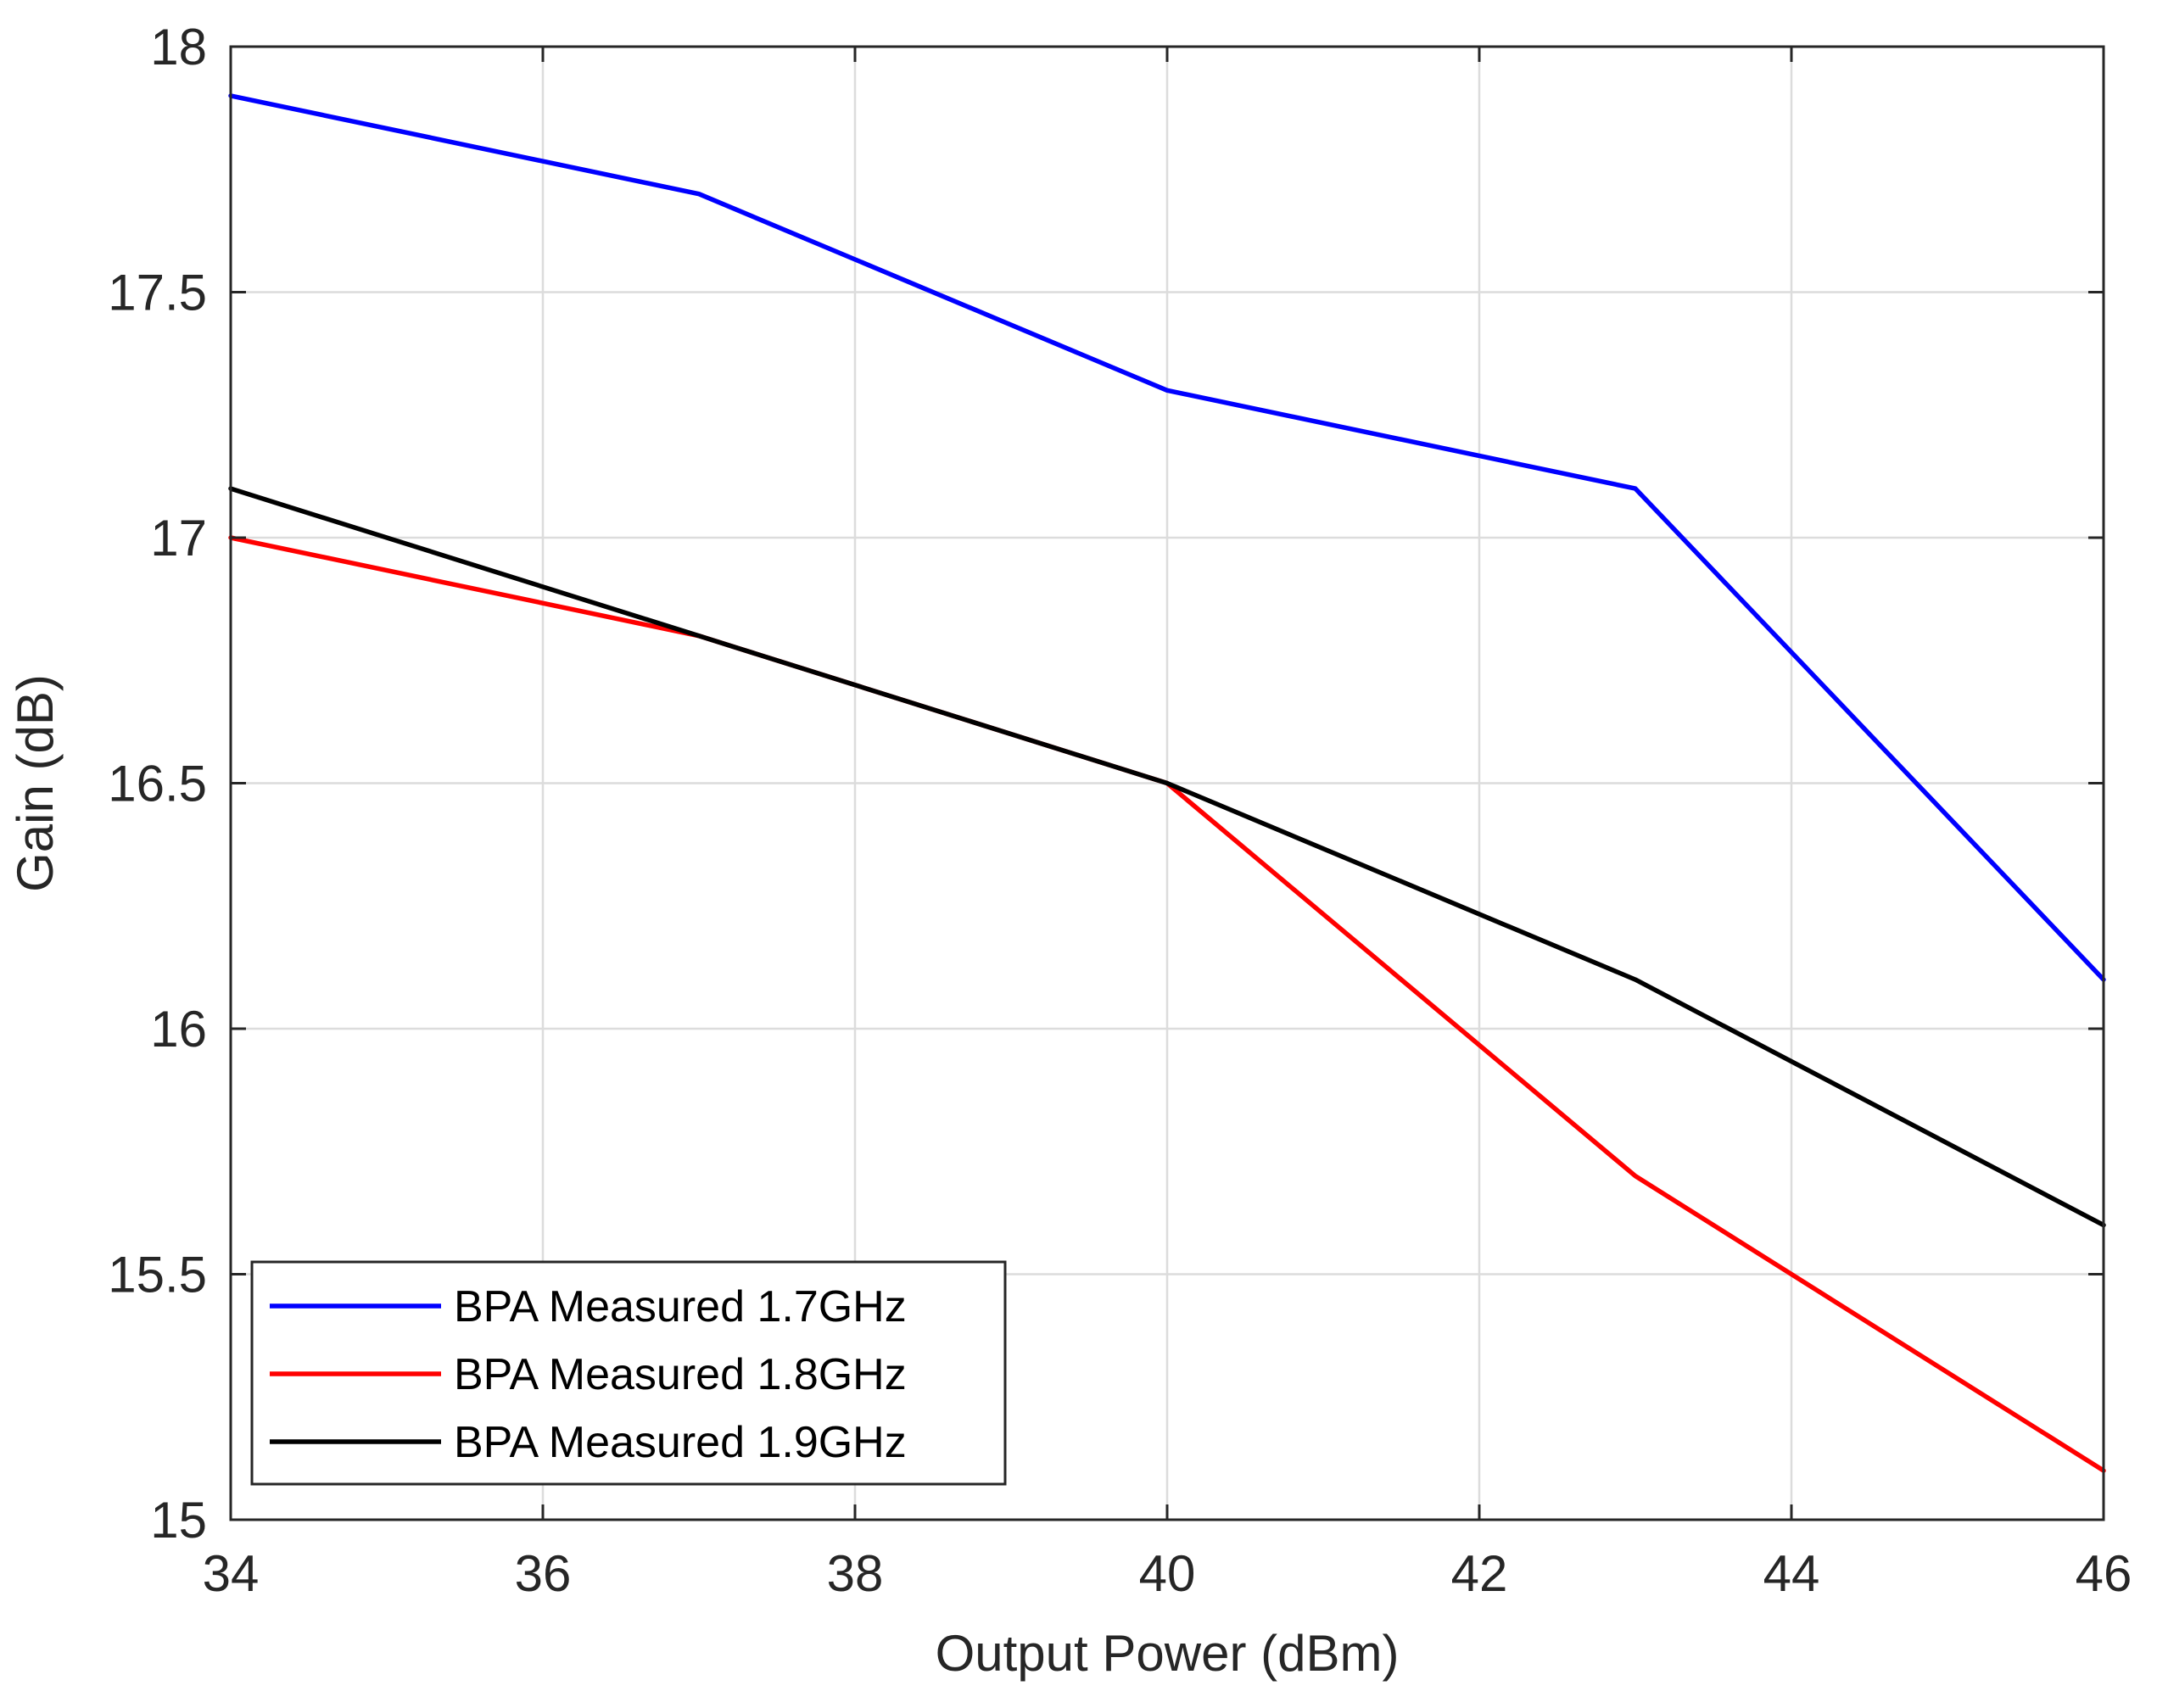  I want to click on y-tick-label: 18, so click(178, 47).